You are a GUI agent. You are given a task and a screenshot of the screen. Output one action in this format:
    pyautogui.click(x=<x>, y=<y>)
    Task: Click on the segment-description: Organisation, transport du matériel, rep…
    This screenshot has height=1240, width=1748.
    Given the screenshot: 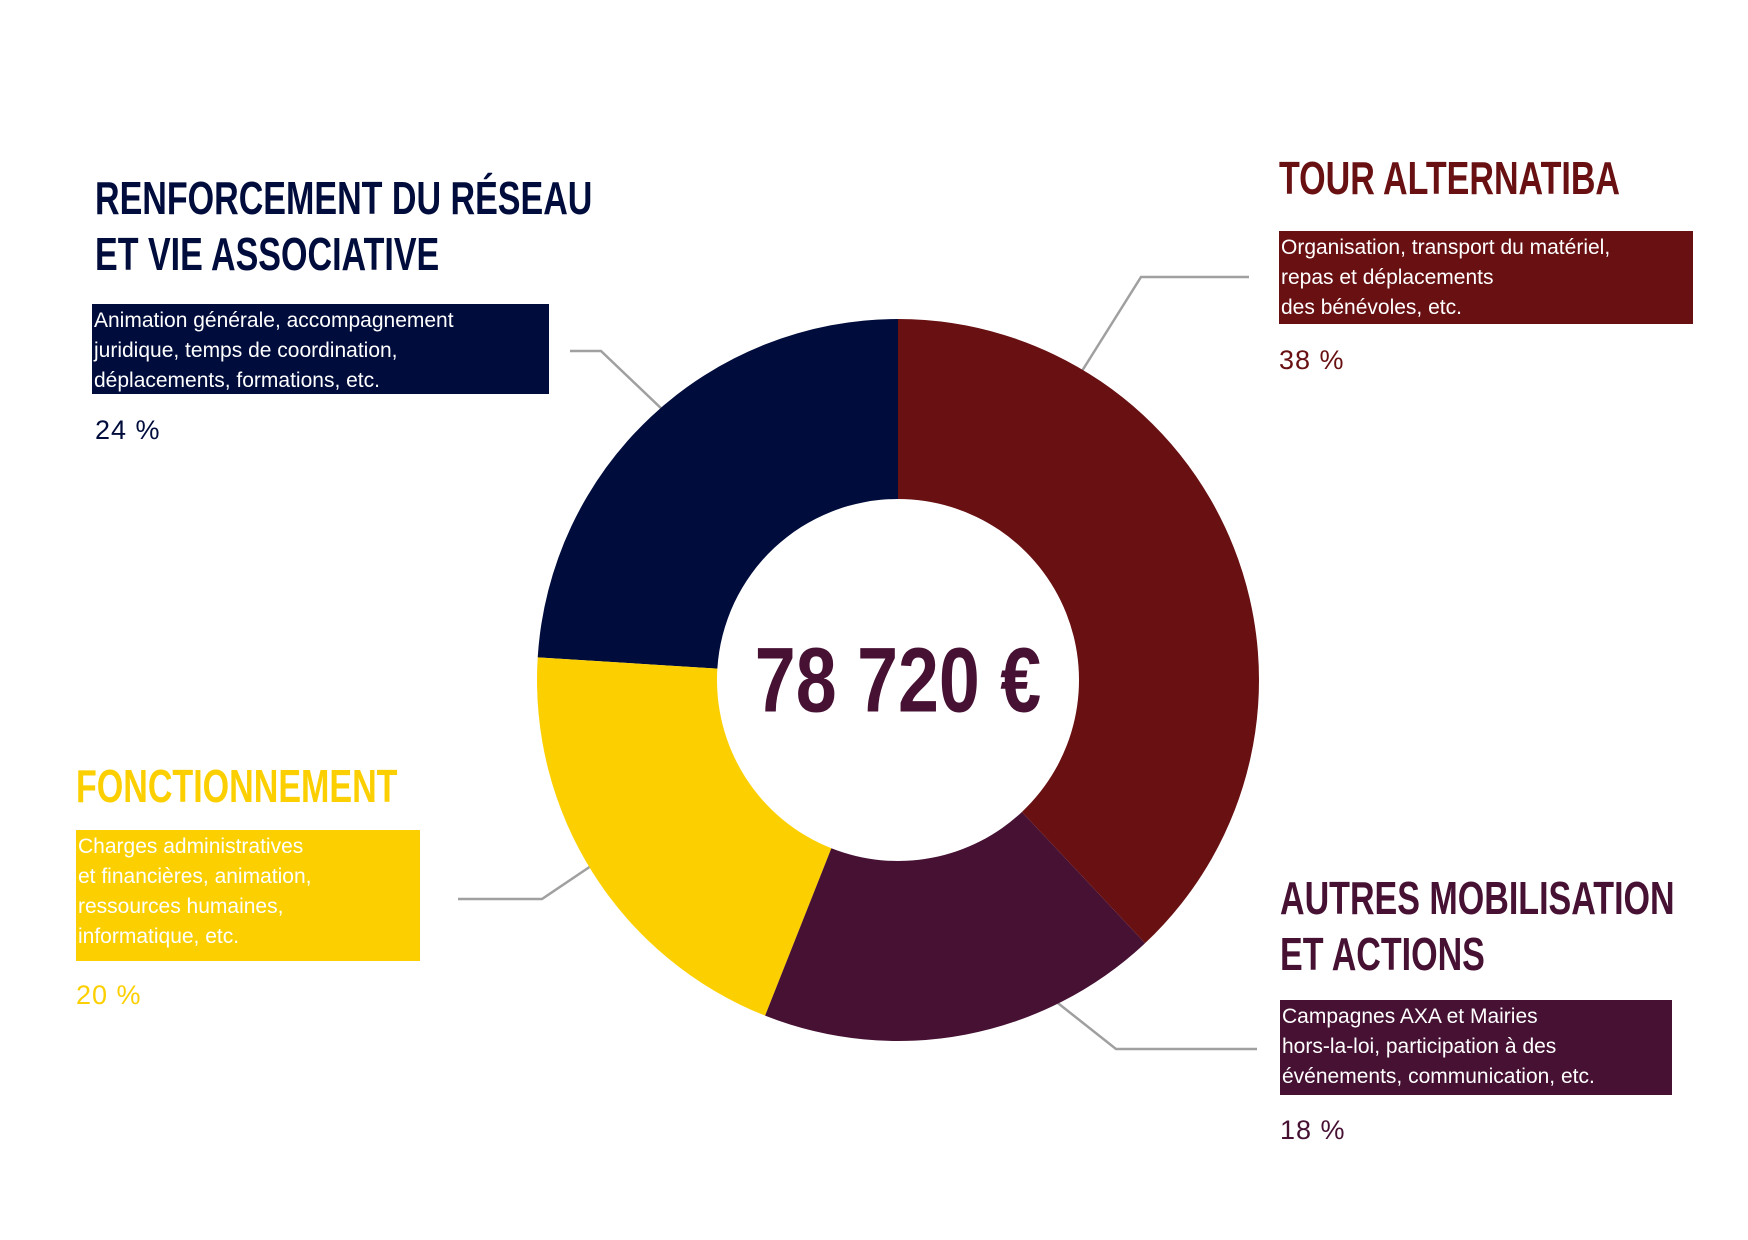 What is the action you would take?
    pyautogui.click(x=1486, y=277)
    